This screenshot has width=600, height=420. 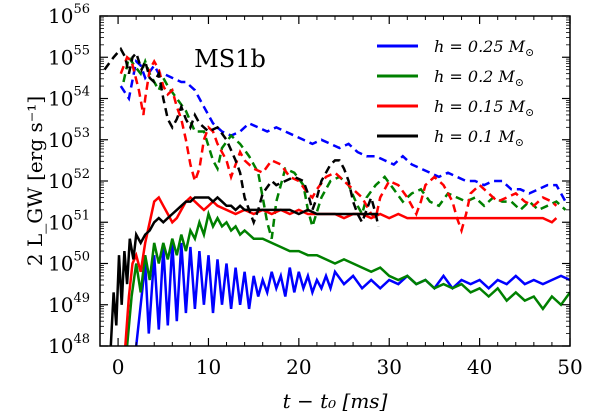 I want to click on y-tick-label: 1055, so click(x=69, y=56).